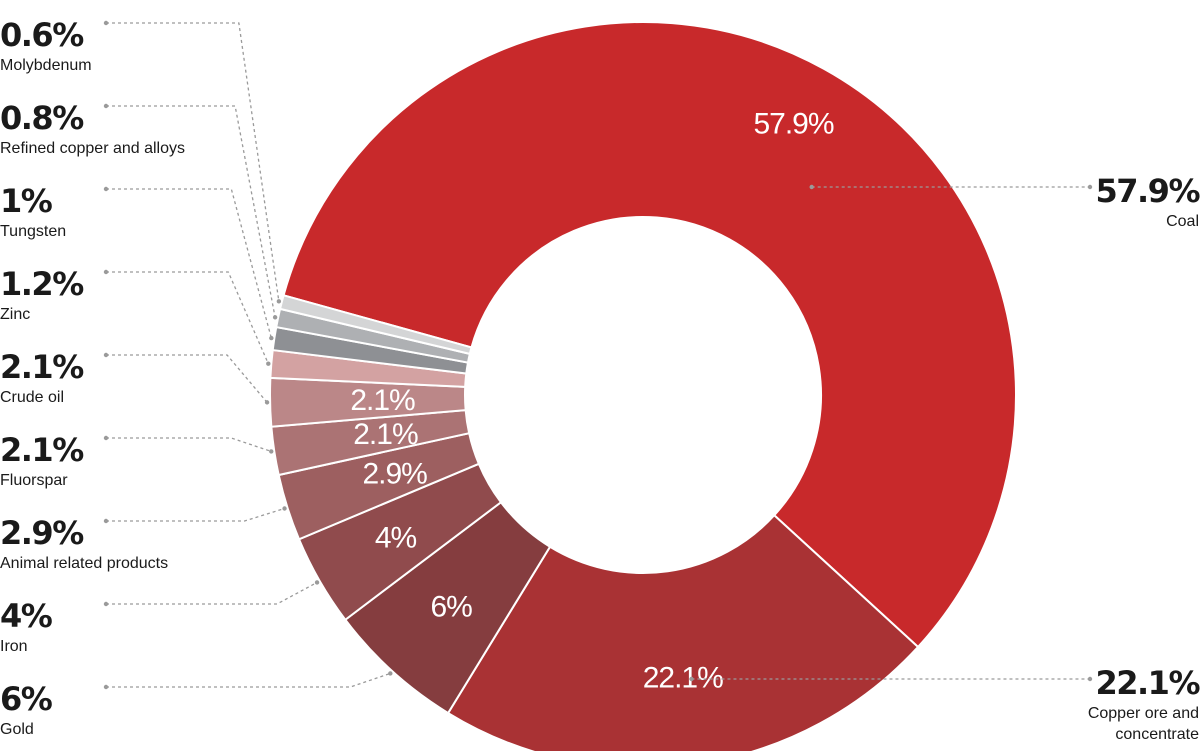  I want to click on category-label: Gold, so click(17, 729).